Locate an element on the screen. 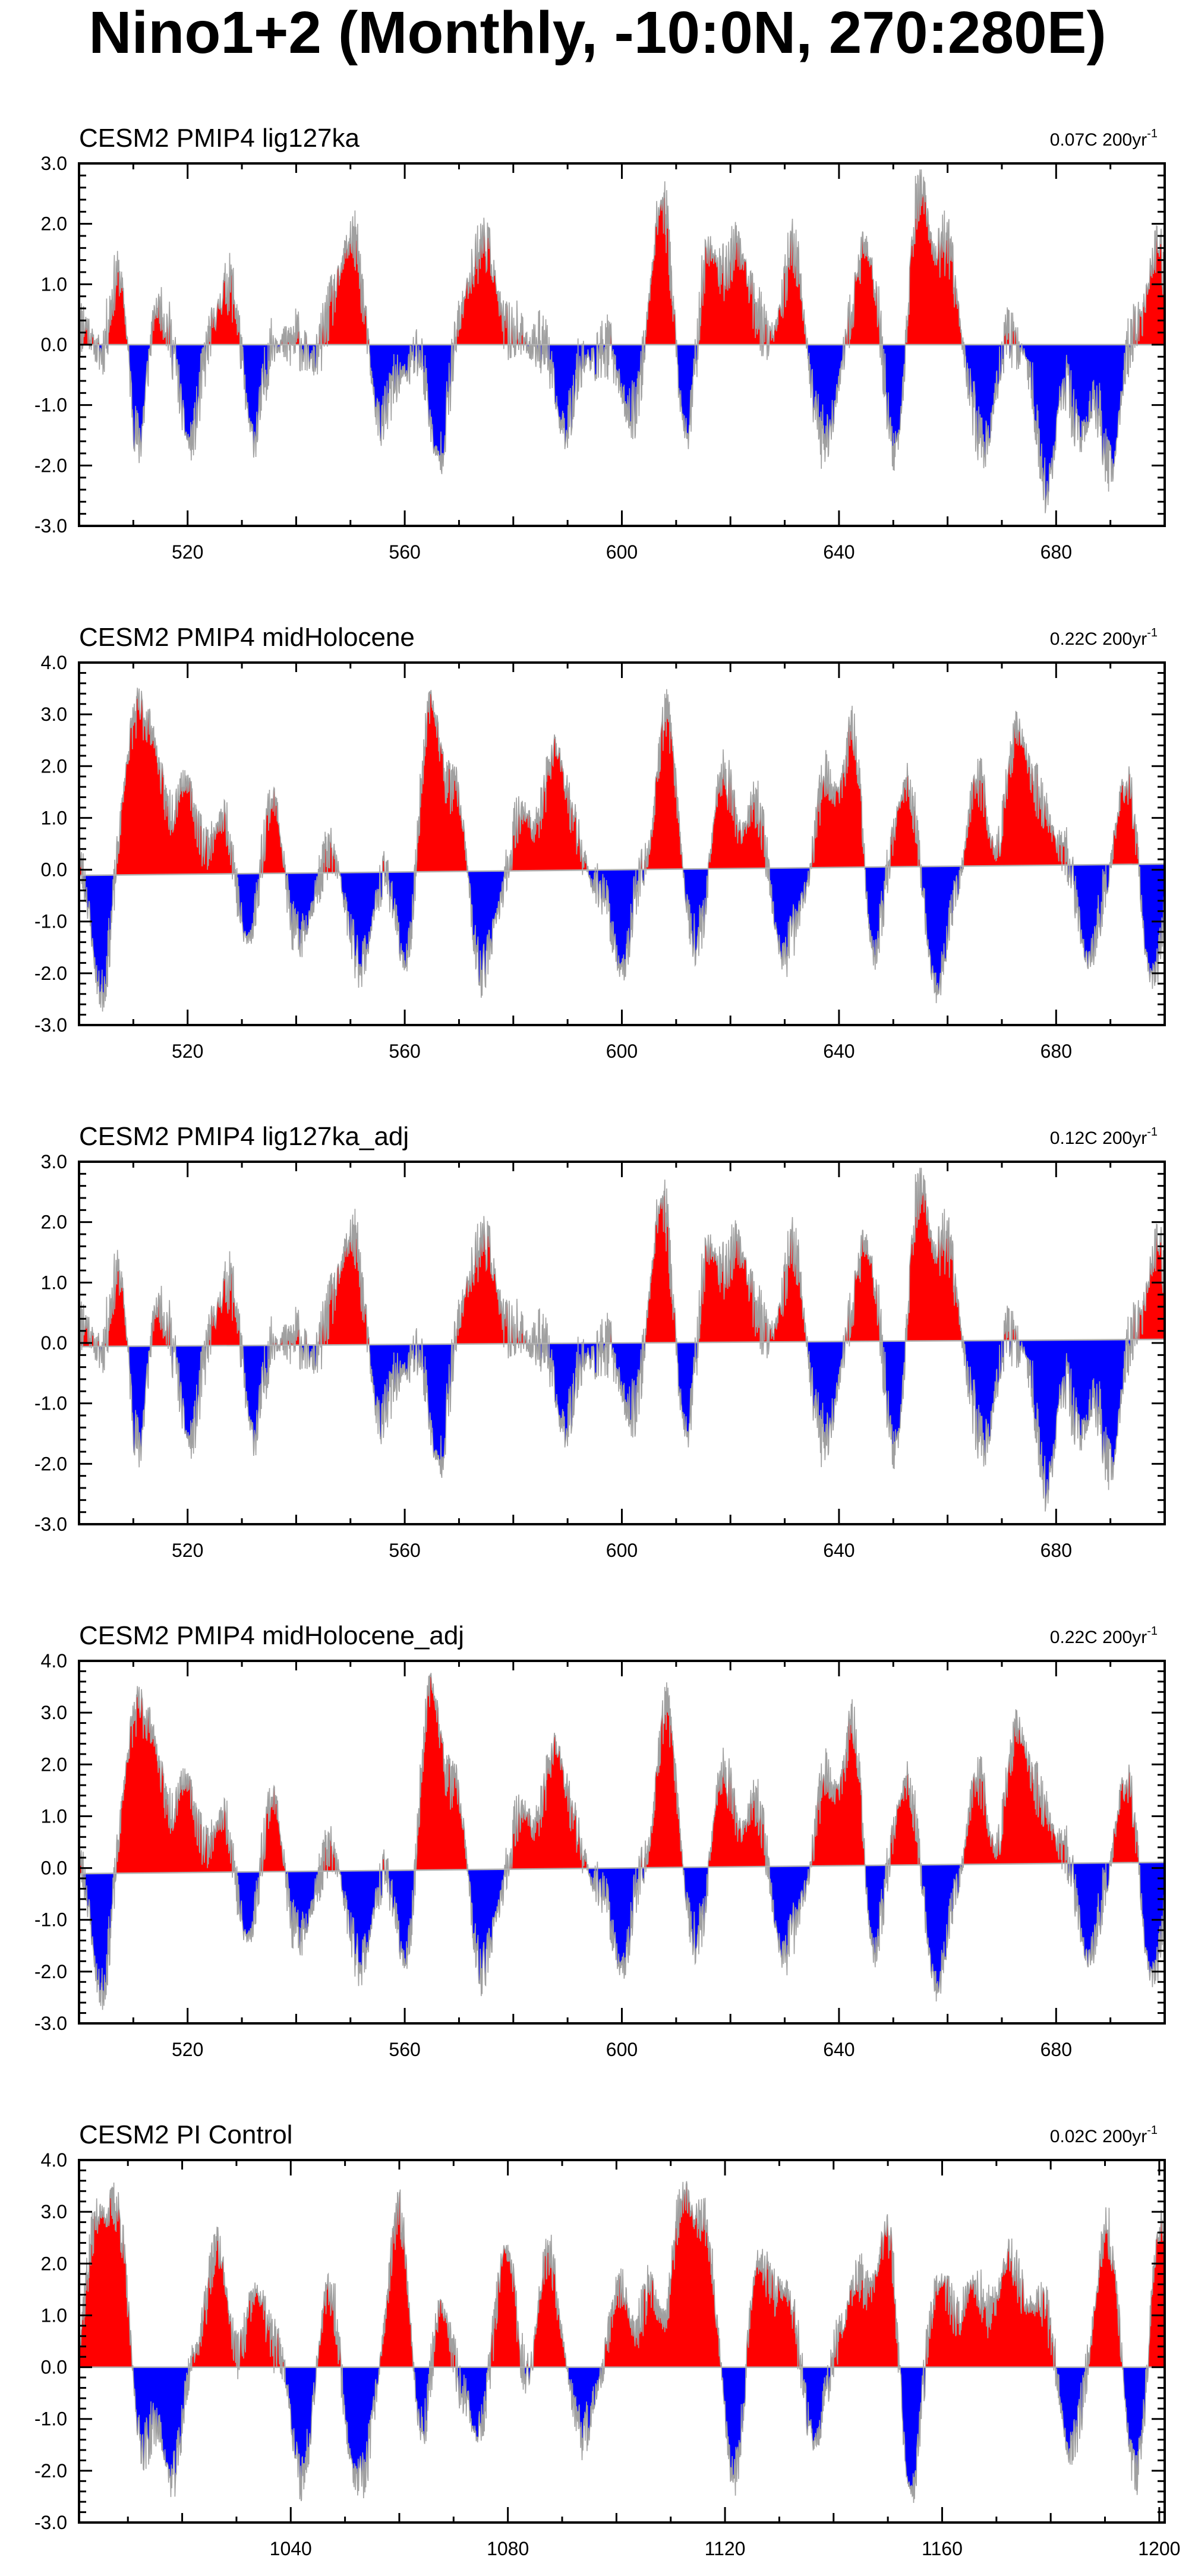 This screenshot has width=1195, height=2576. x-tick-label: 1040 is located at coordinates (291, 2549).